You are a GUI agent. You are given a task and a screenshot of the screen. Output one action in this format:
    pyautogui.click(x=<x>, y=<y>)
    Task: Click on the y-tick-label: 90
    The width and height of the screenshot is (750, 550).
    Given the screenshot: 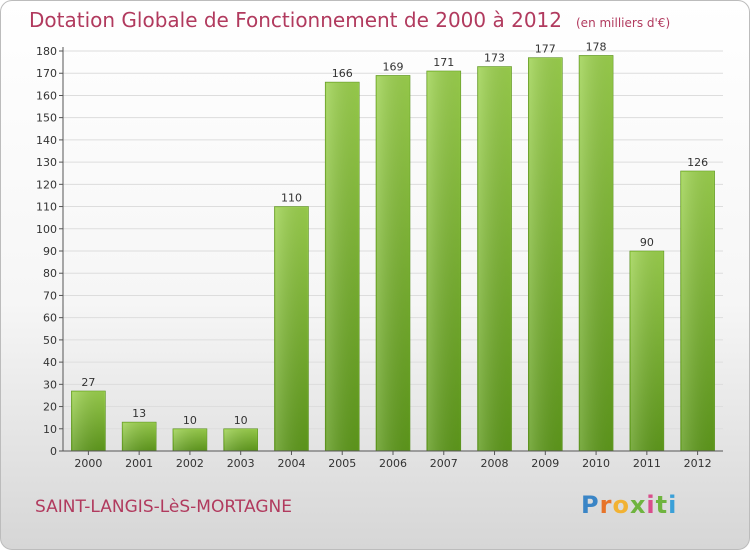 What is the action you would take?
    pyautogui.click(x=50, y=251)
    